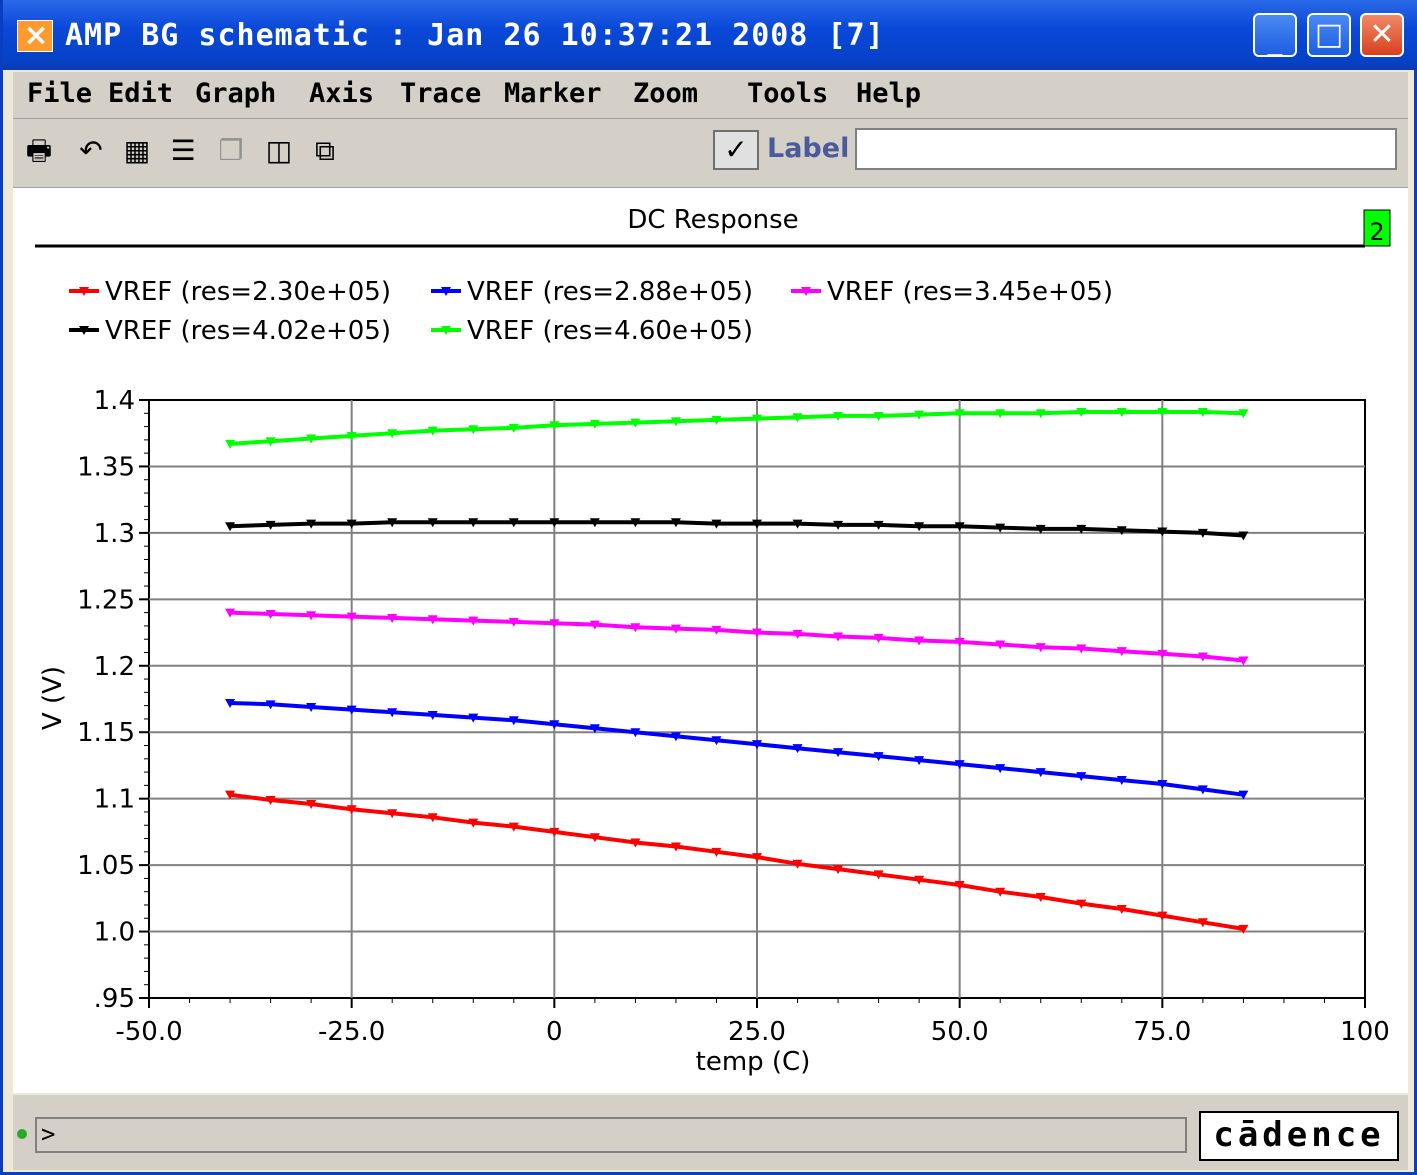 The height and width of the screenshot is (1175, 1417). I want to click on y-tick-label: 1.15, so click(106, 733).